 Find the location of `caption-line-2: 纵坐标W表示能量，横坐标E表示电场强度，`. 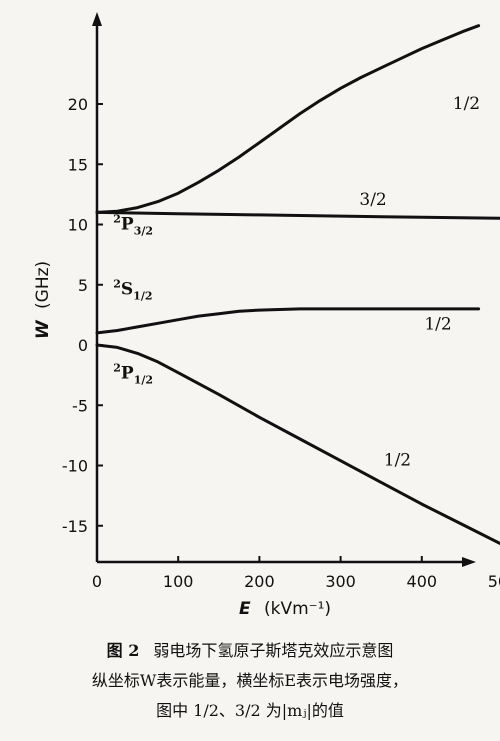

caption-line-2: 纵坐标W表示能量，横坐标E表示电场强度， is located at coordinates (250, 680).